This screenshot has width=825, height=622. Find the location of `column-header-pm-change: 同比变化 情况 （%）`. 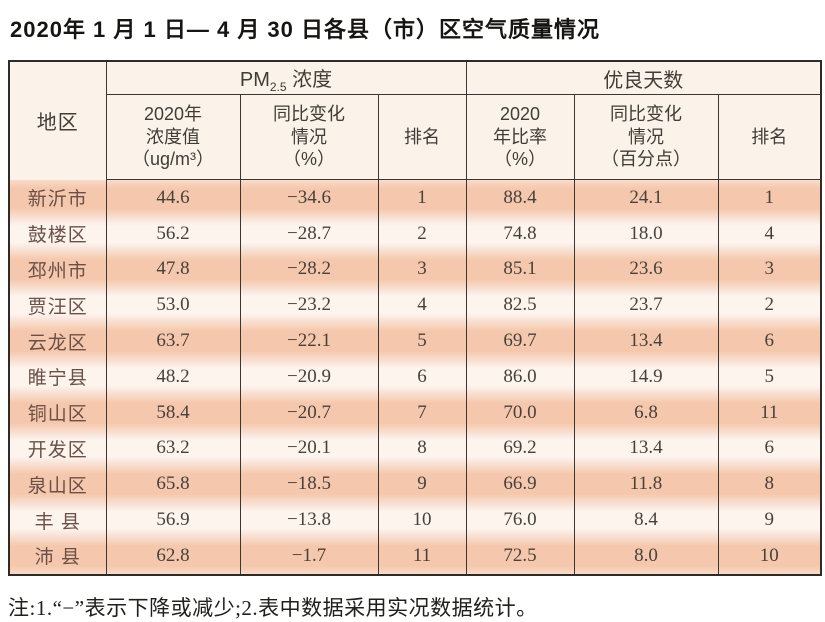

column-header-pm-change: 同比变化 情况 （%） is located at coordinates (309, 137).